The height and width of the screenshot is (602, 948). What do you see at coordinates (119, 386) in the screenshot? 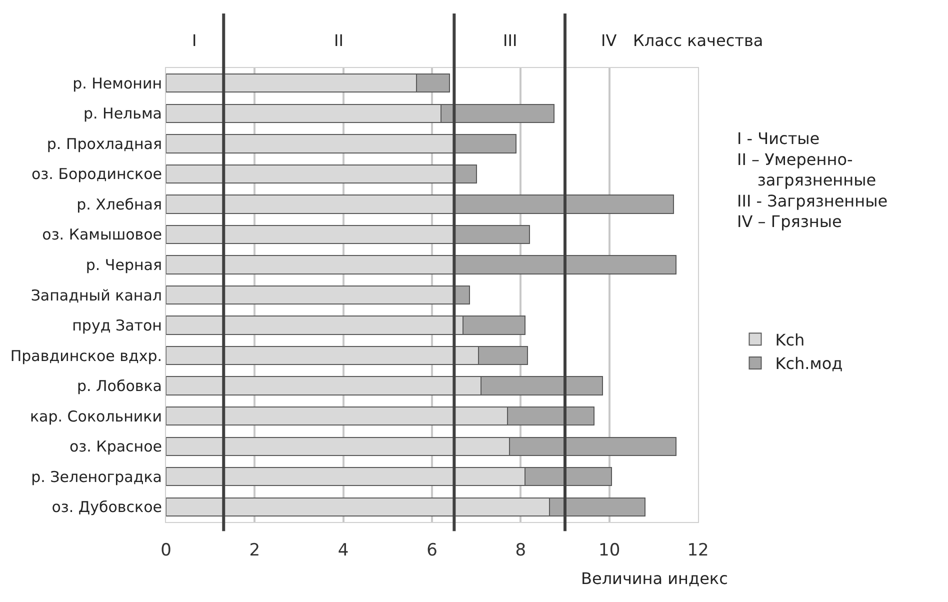
I see `y-tick-label: р. Лобовка` at bounding box center [119, 386].